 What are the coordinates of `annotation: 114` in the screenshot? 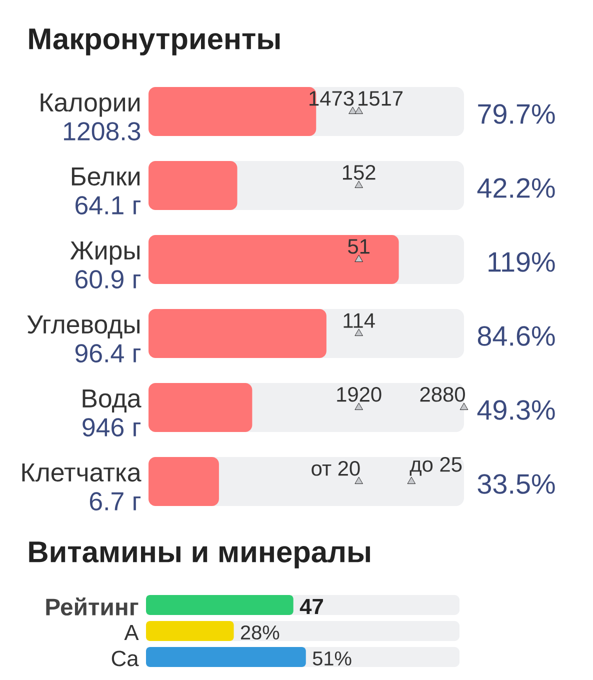 It's located at (359, 320).